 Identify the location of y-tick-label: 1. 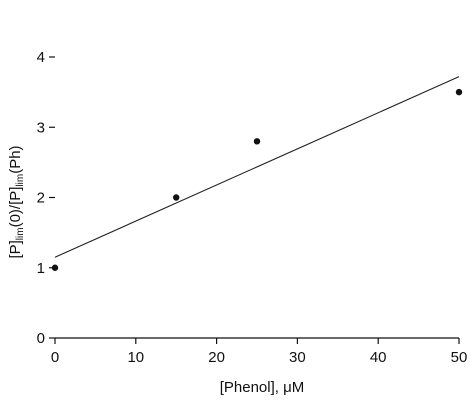
(41, 268).